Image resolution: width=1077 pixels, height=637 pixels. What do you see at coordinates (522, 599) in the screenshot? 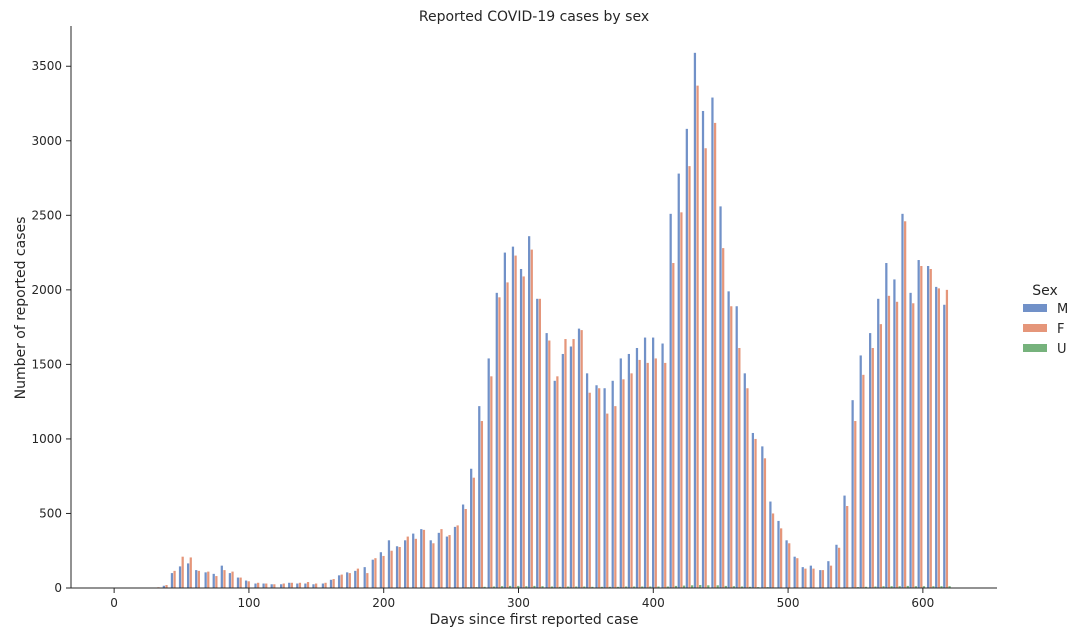
I see `x-ticks: 0 100 200 300 400 500 600` at bounding box center [522, 599].